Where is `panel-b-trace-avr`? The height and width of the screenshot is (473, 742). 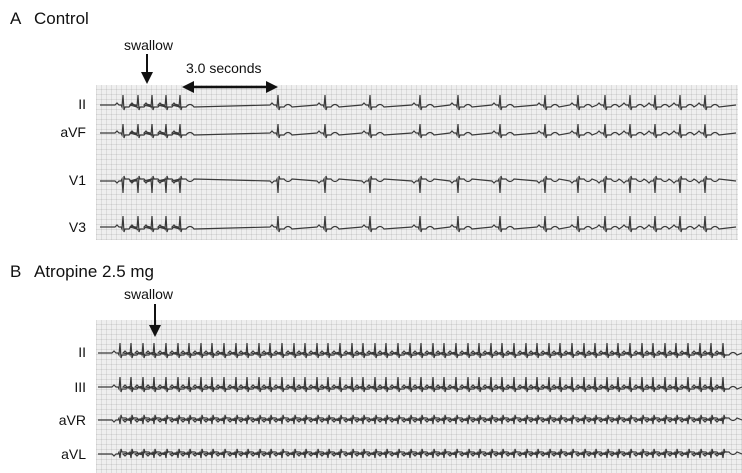
panel-b-trace-avr is located at coordinates (420, 419).